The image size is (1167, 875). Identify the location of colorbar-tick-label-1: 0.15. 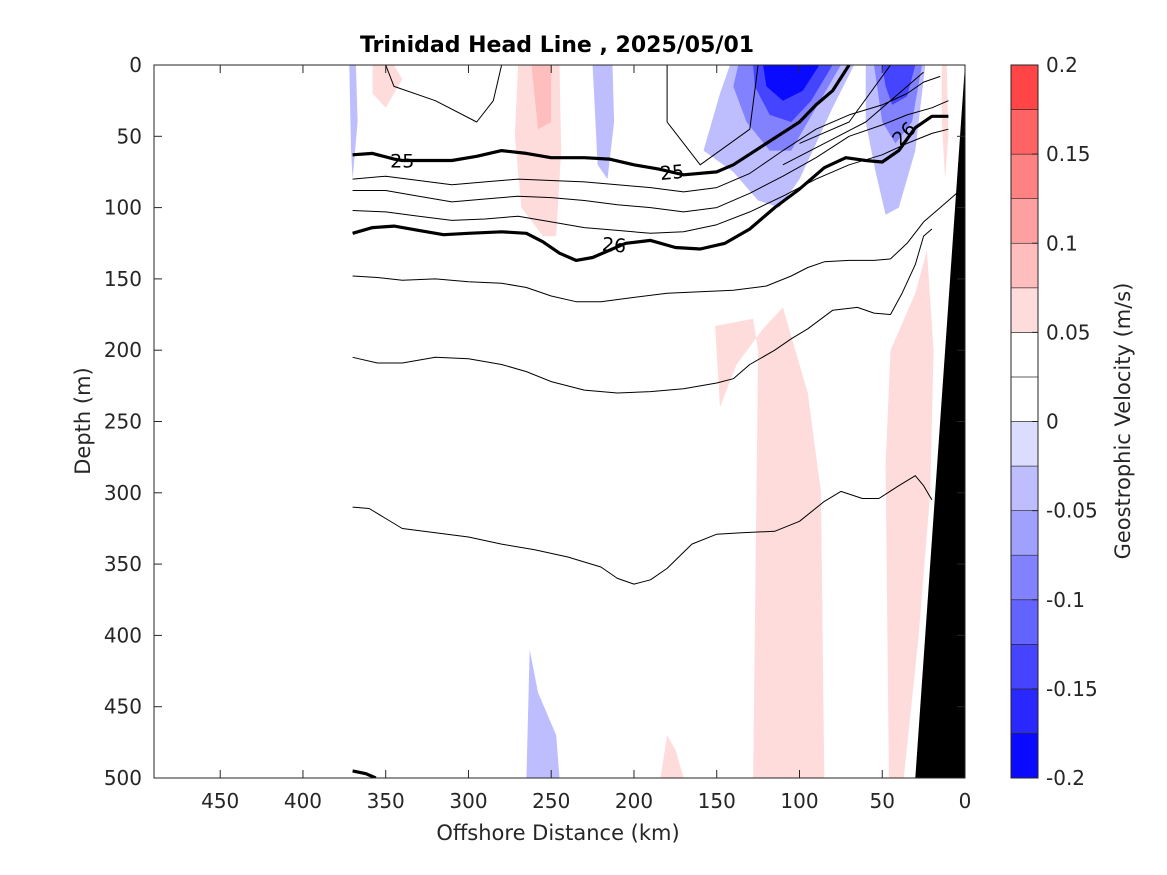
(1068, 154).